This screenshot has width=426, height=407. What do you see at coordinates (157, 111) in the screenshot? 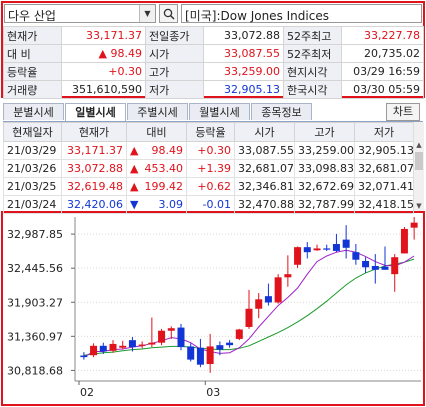
I see `tab-2: 주별시세` at bounding box center [157, 111].